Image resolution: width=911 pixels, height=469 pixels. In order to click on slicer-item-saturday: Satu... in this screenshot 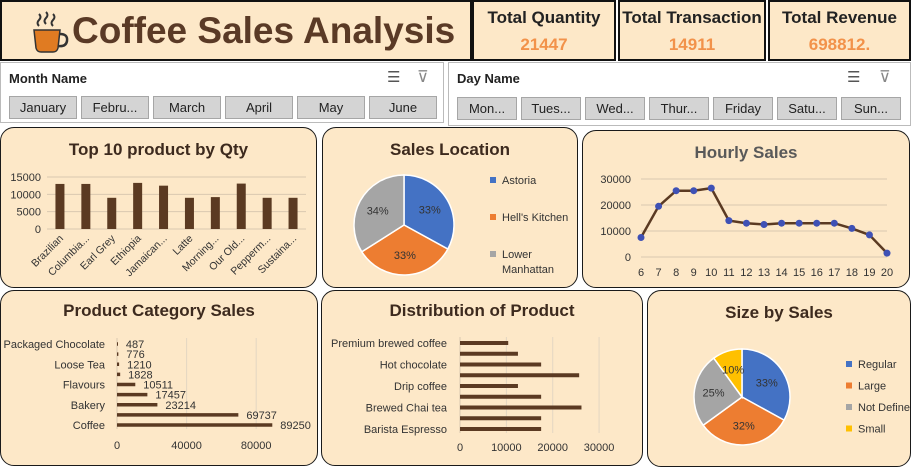, I will do `click(807, 108)`.